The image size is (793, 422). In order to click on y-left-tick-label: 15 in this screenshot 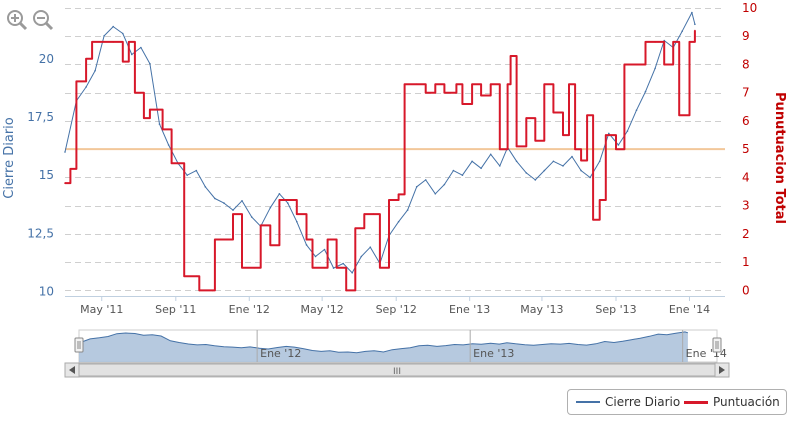, I will do `click(46, 175)`.